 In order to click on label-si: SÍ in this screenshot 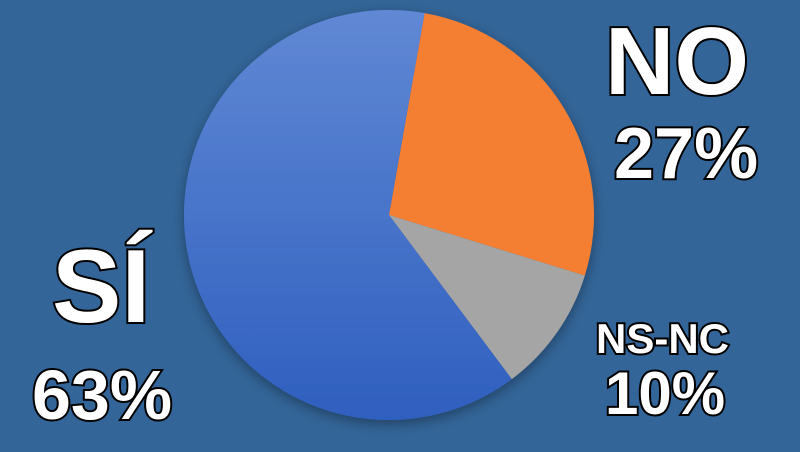, I will do `click(101, 287)`.